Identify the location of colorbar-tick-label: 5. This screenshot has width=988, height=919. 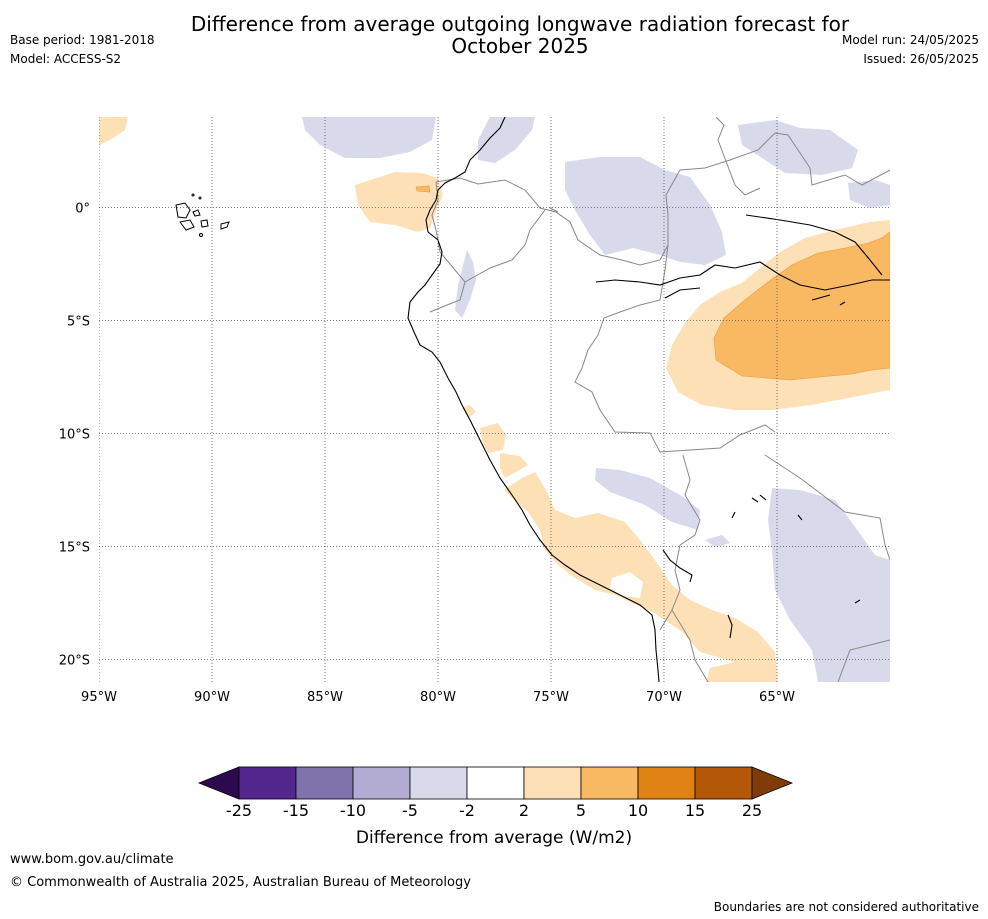
(581, 810).